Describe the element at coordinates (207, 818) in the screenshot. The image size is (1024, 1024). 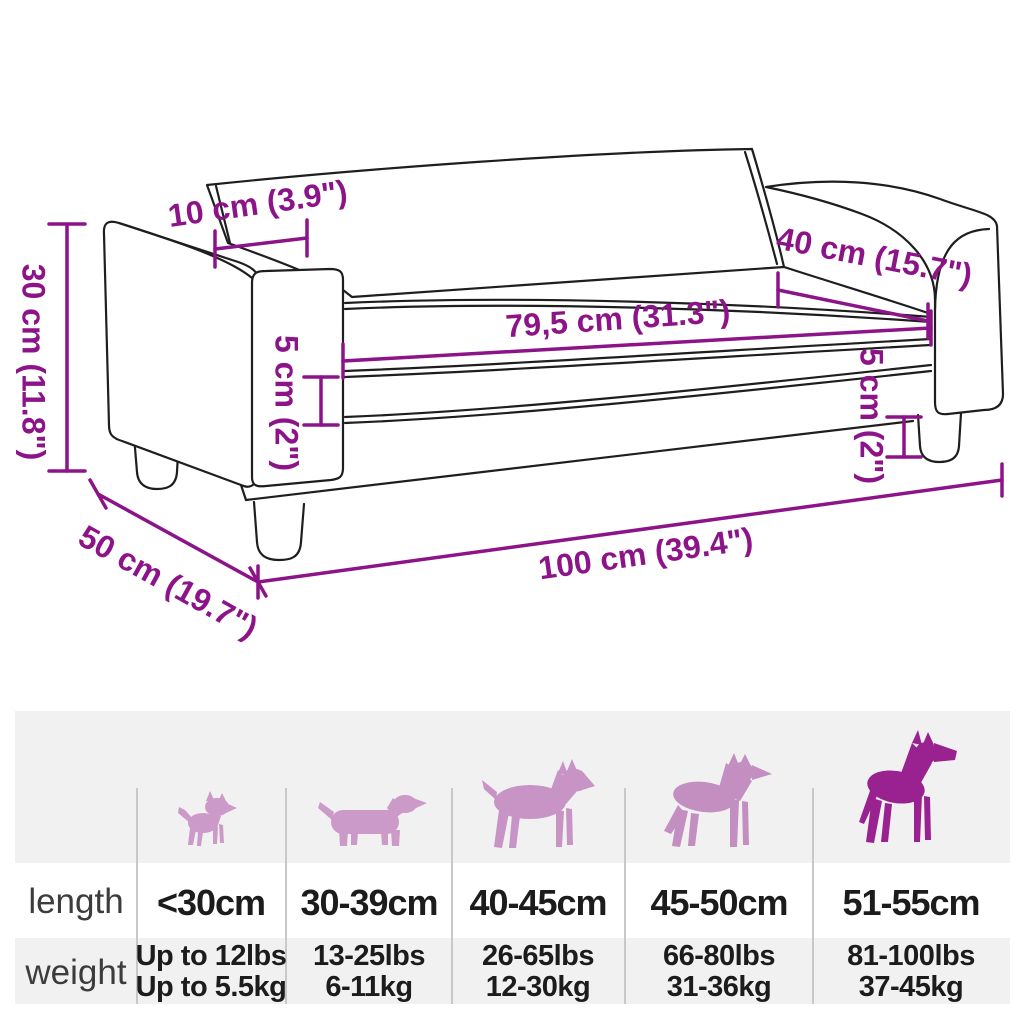
I see `dog-icon-chihuahua` at that location.